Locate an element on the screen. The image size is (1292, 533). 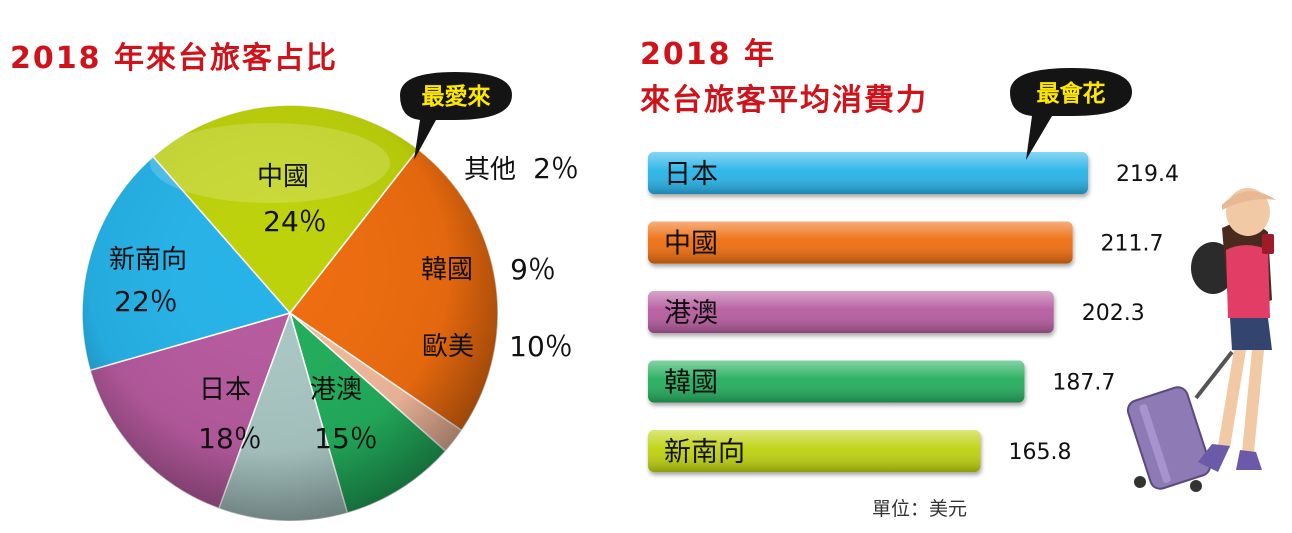
bar-value-label-4: 165.8 is located at coordinates (1040, 452).